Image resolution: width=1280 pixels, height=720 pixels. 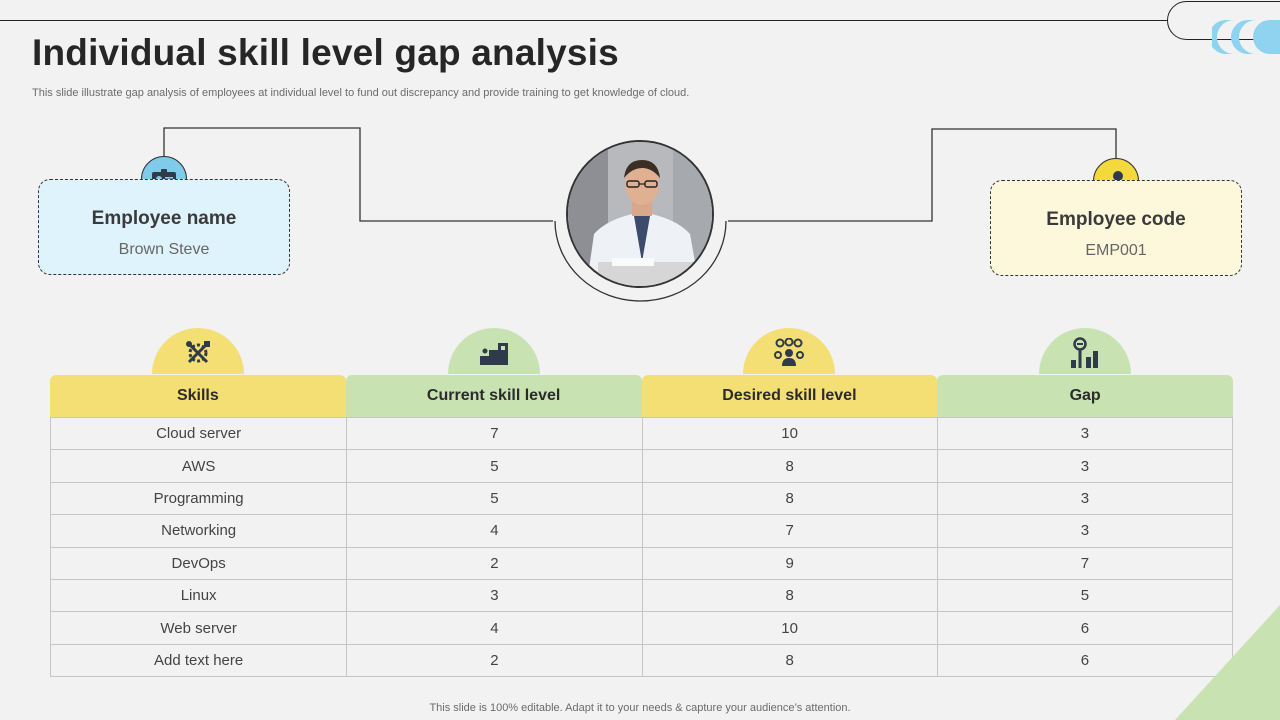 I want to click on corner-triangle-decoration, so click(x=1227, y=662).